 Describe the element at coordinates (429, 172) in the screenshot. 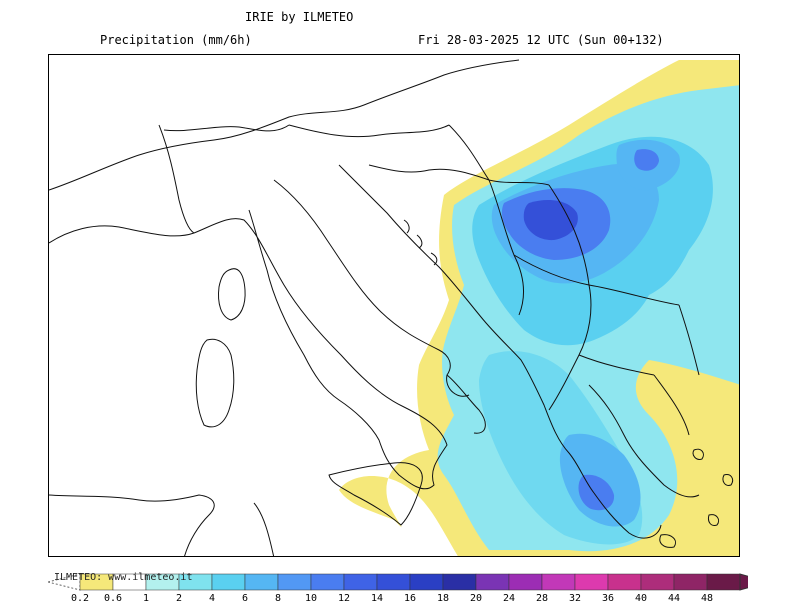

I see `slovenia-croatia-border` at that location.